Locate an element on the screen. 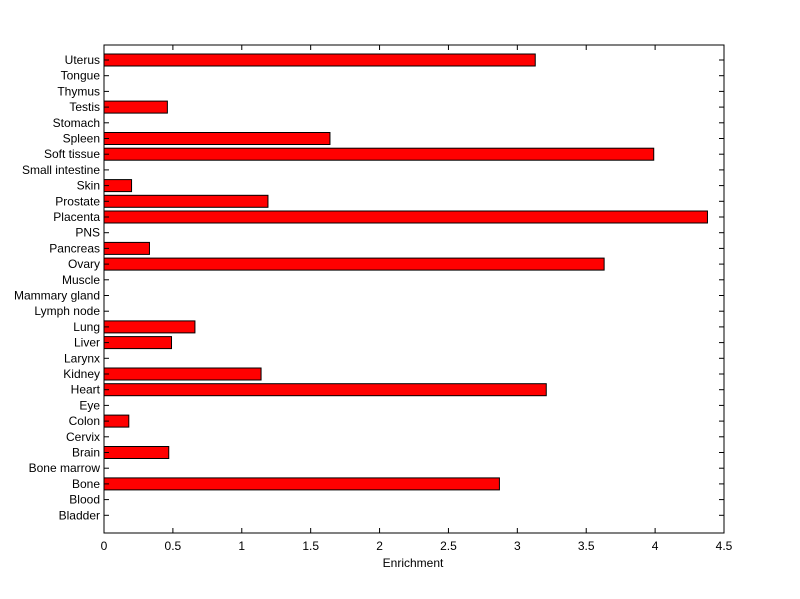 This screenshot has height=599, width=800. x-tick-label: 3.5 is located at coordinates (586, 546).